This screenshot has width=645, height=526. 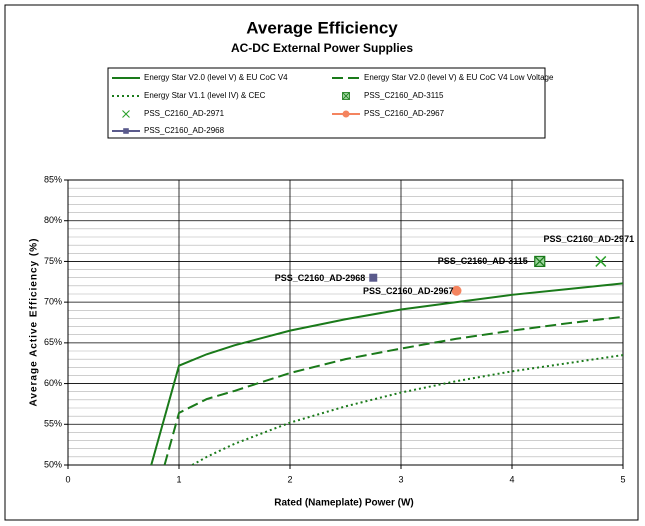 I want to click on point-label: PSS_C2160_AD-2967, so click(x=408, y=291).